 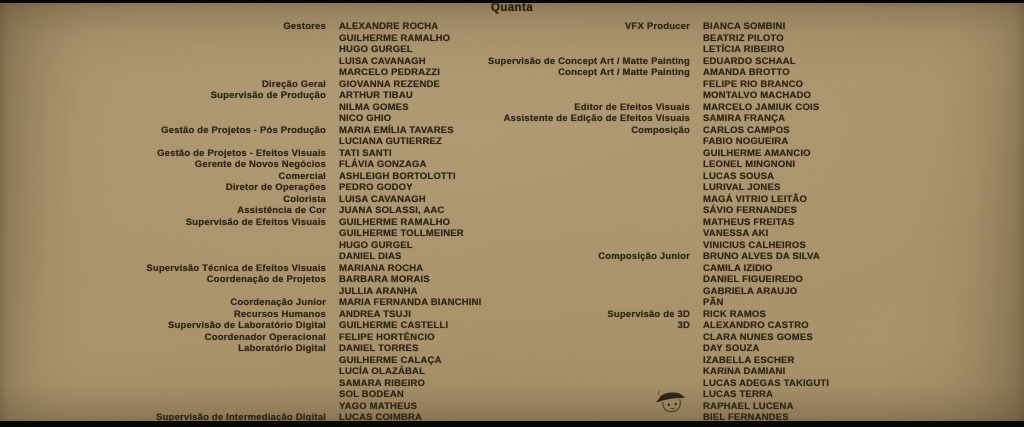 What do you see at coordinates (397, 176) in the screenshot?
I see `credit-name: ASHLEIGH BORTOLOTTI` at bounding box center [397, 176].